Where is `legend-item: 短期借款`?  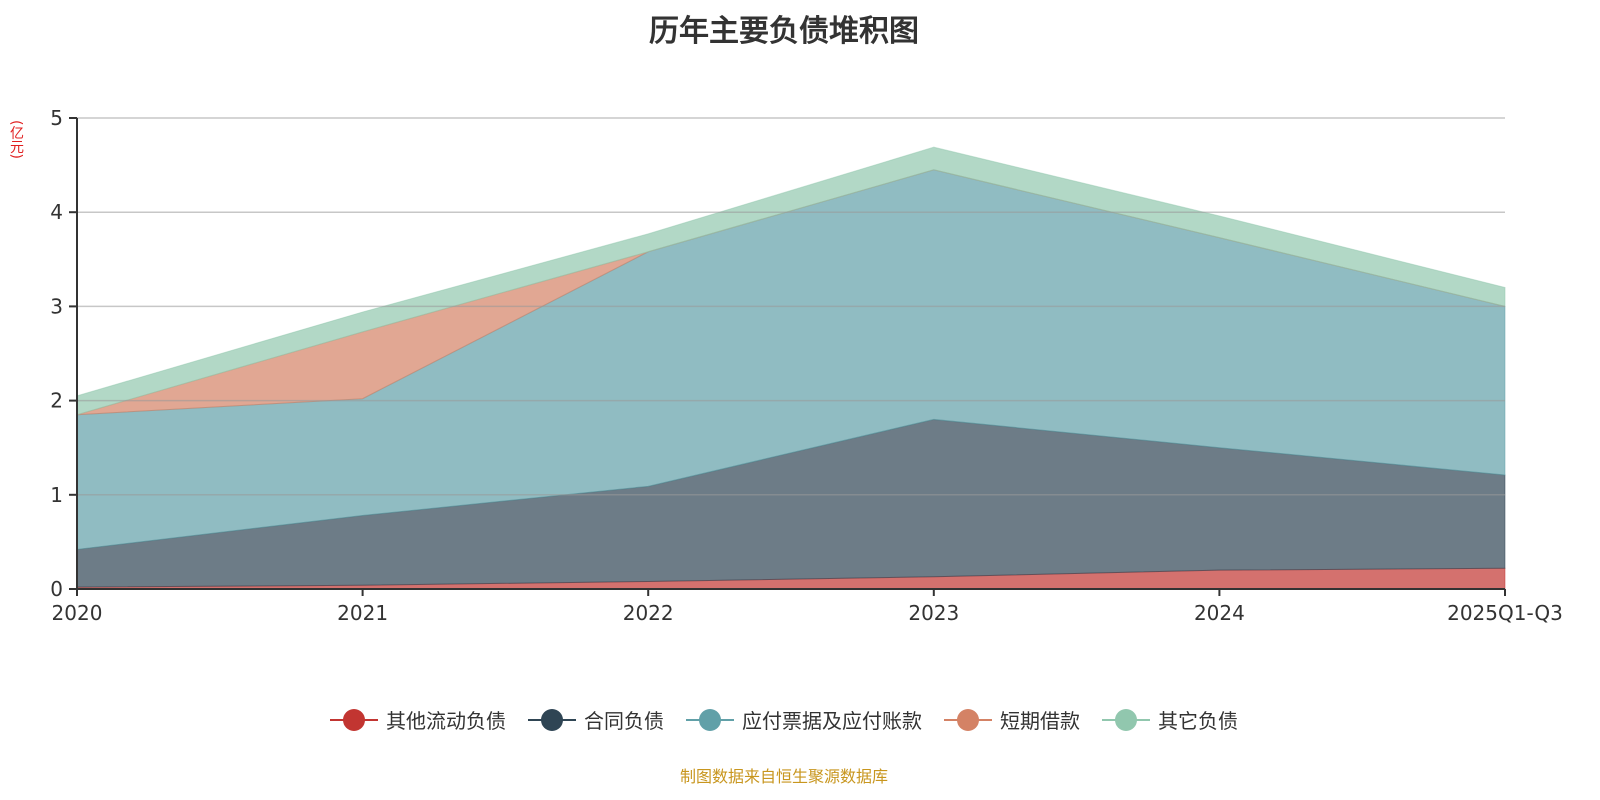 legend-item: 短期借款 is located at coordinates (1012, 719).